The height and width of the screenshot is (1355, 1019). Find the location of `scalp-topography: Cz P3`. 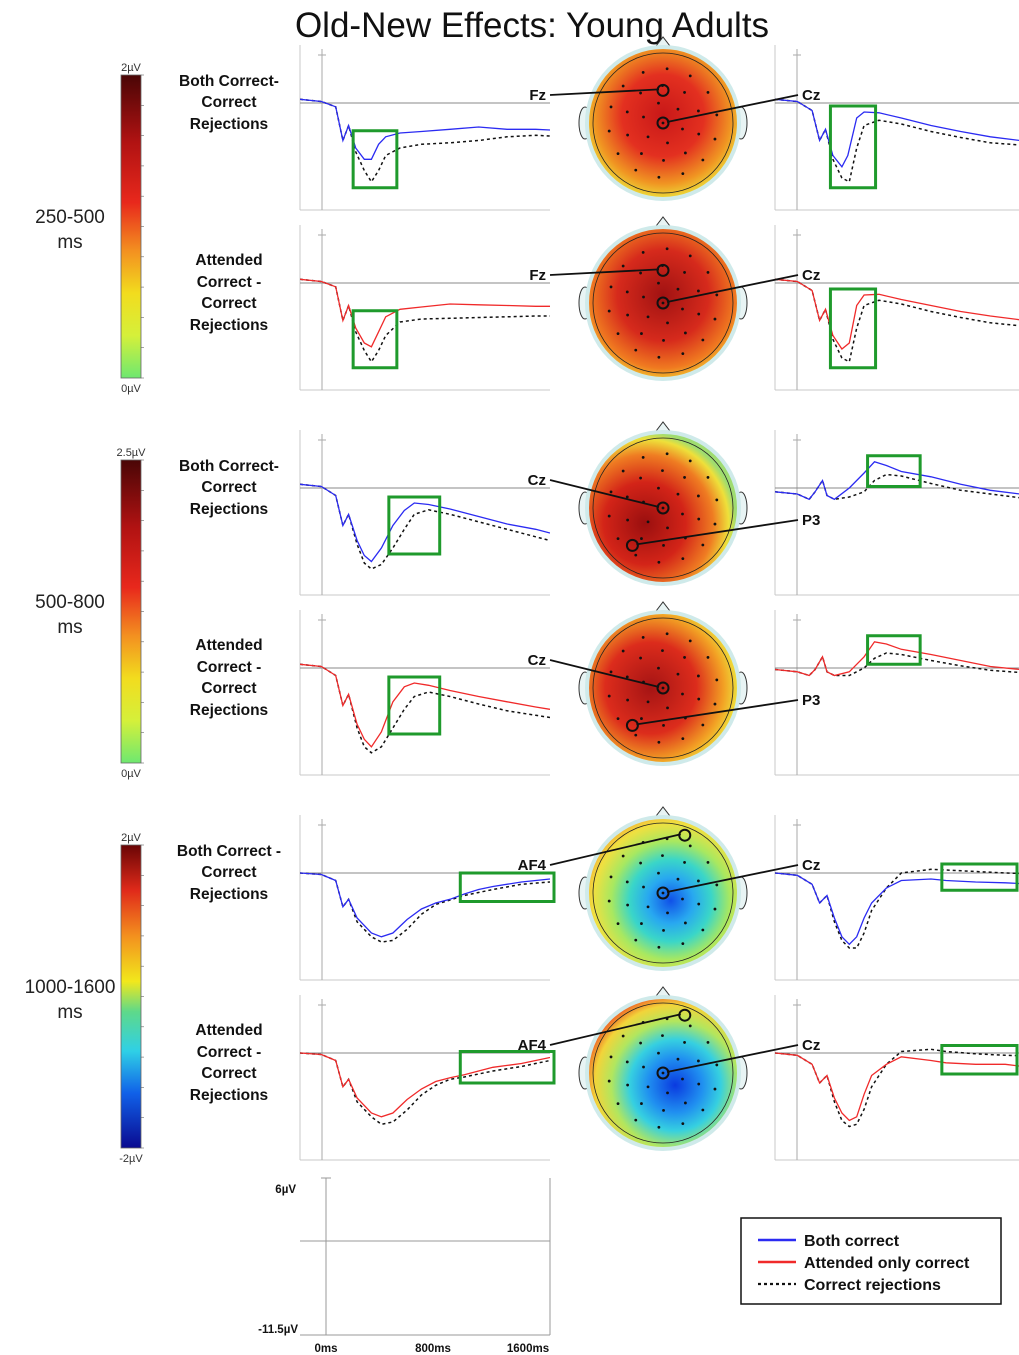

scalp-topography: Cz P3 is located at coordinates (674, 503).